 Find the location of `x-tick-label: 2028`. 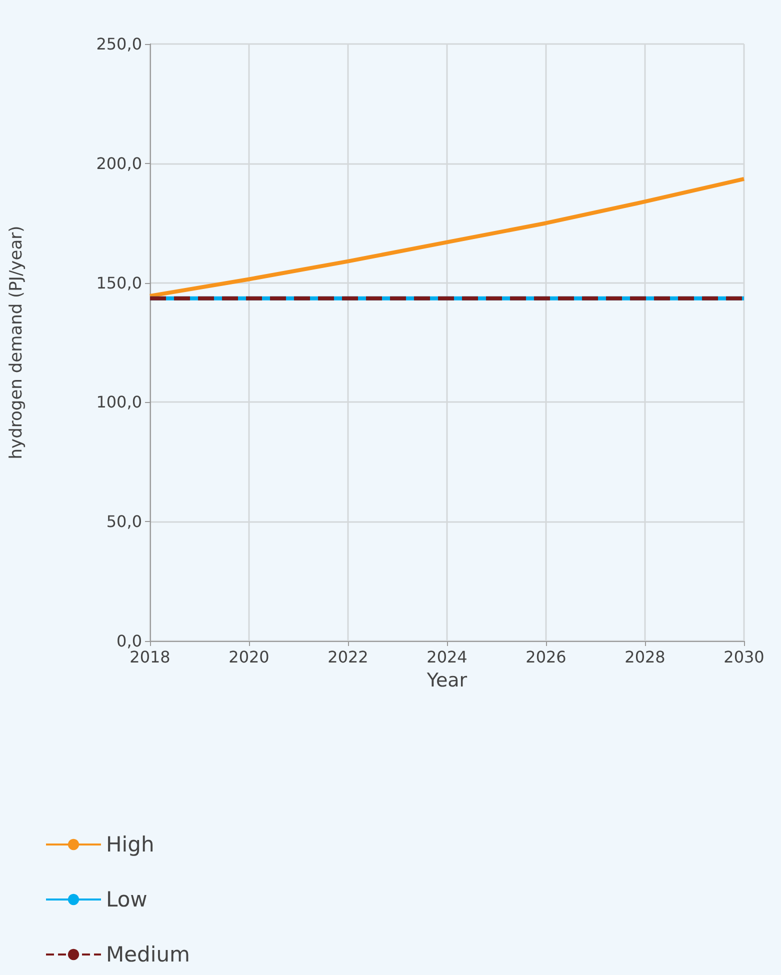

x-tick-label: 2028 is located at coordinates (645, 657).